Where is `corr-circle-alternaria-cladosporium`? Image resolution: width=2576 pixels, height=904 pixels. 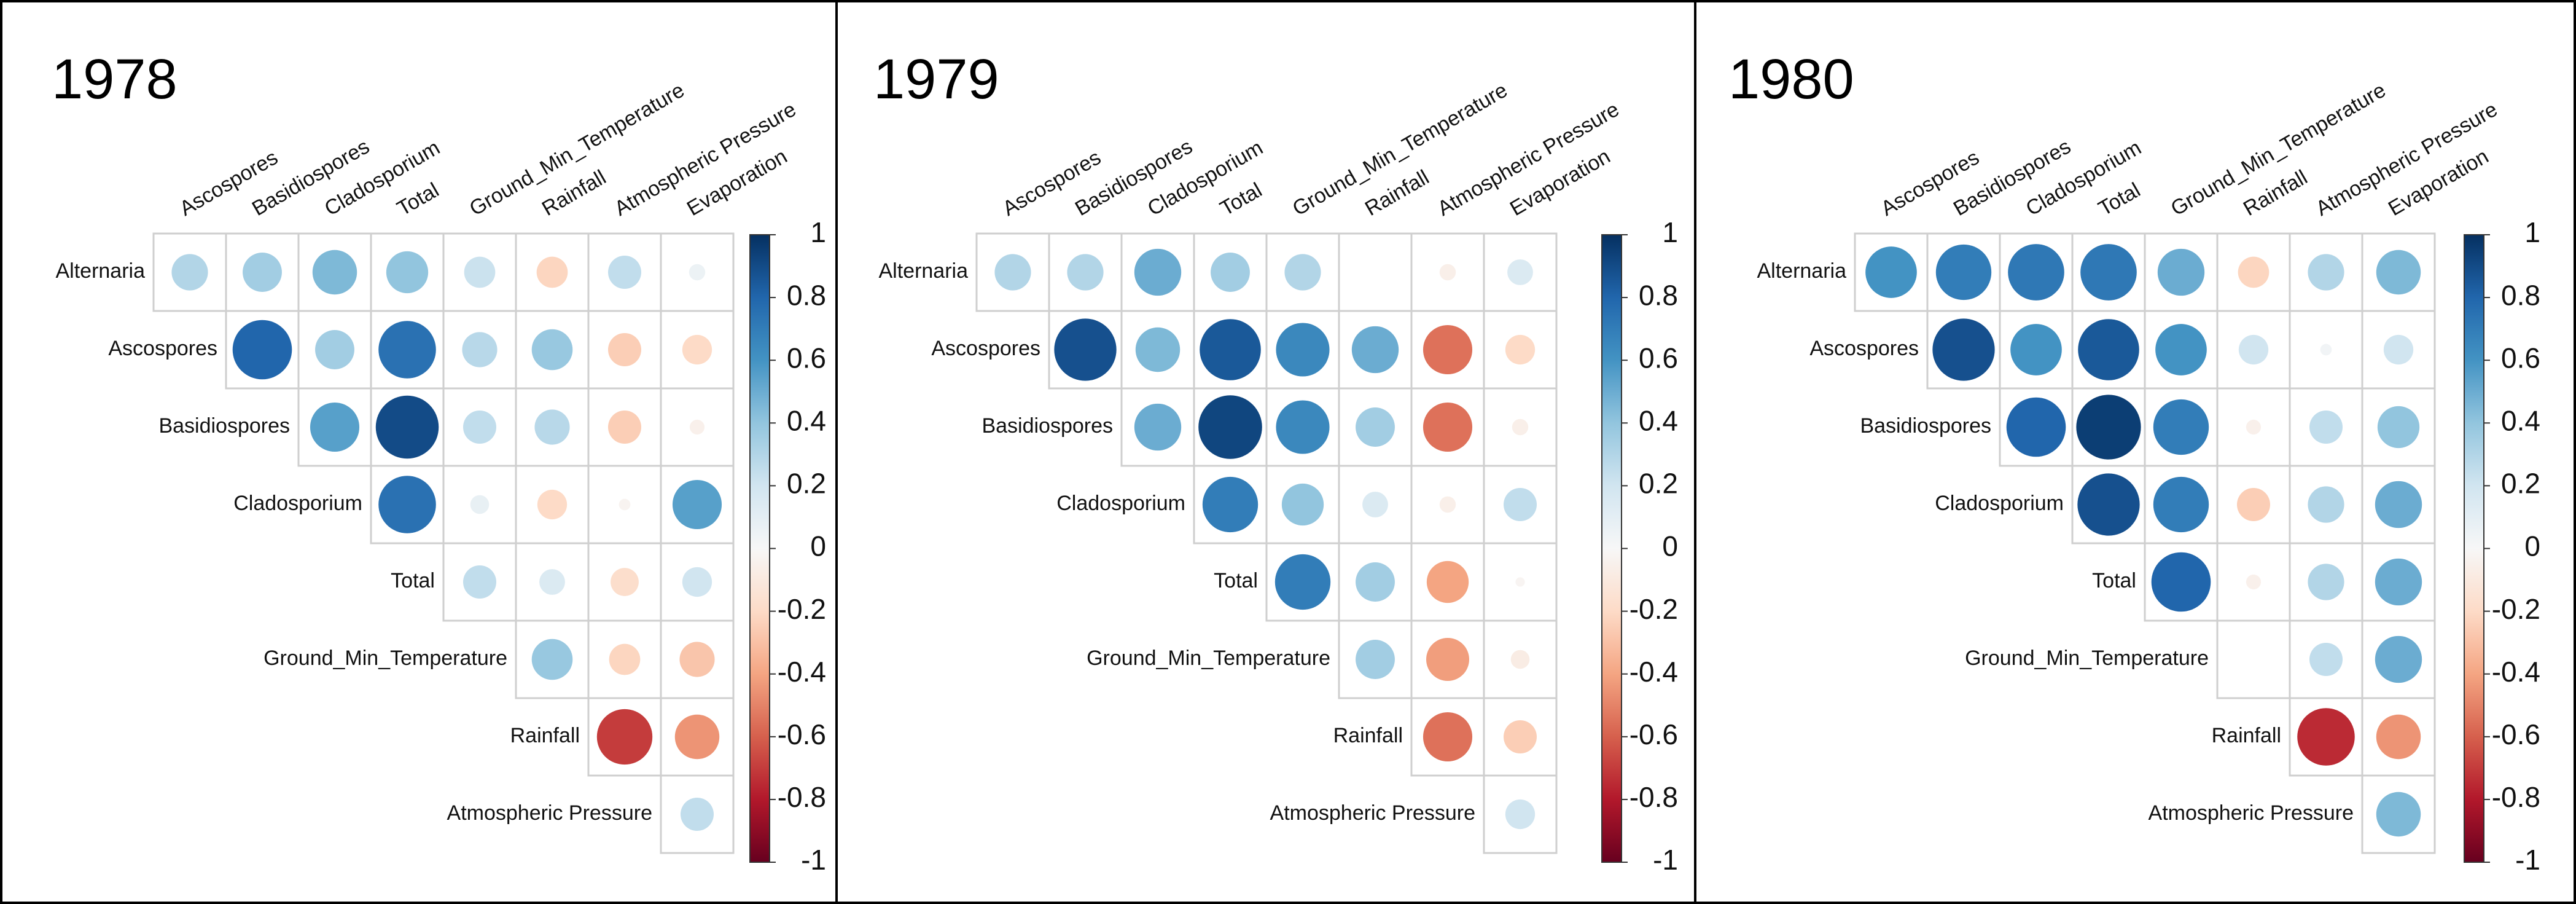 corr-circle-alternaria-cladosporium is located at coordinates (1158, 272).